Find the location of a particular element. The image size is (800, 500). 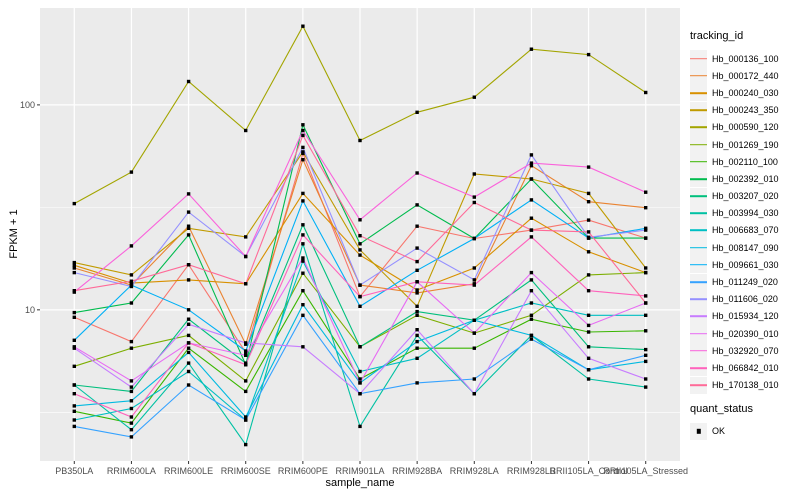

legend-item: Hb_032920_070 is located at coordinates (744, 351).